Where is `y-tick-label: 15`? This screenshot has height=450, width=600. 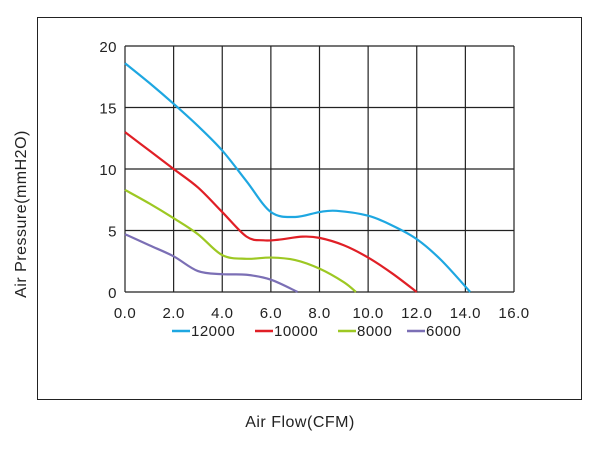
y-tick-label: 15 is located at coordinates (108, 109).